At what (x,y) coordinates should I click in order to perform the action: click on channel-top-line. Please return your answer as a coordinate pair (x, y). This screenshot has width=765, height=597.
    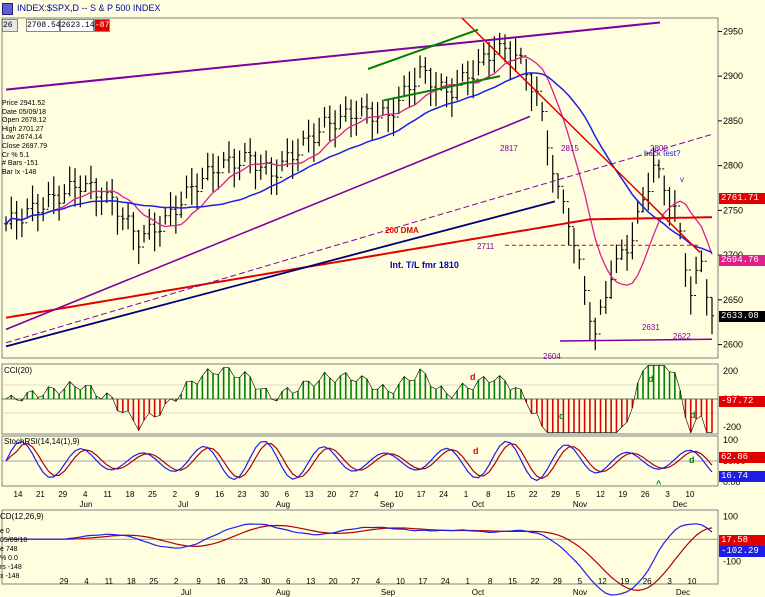
    Looking at the image, I should click on (333, 56).